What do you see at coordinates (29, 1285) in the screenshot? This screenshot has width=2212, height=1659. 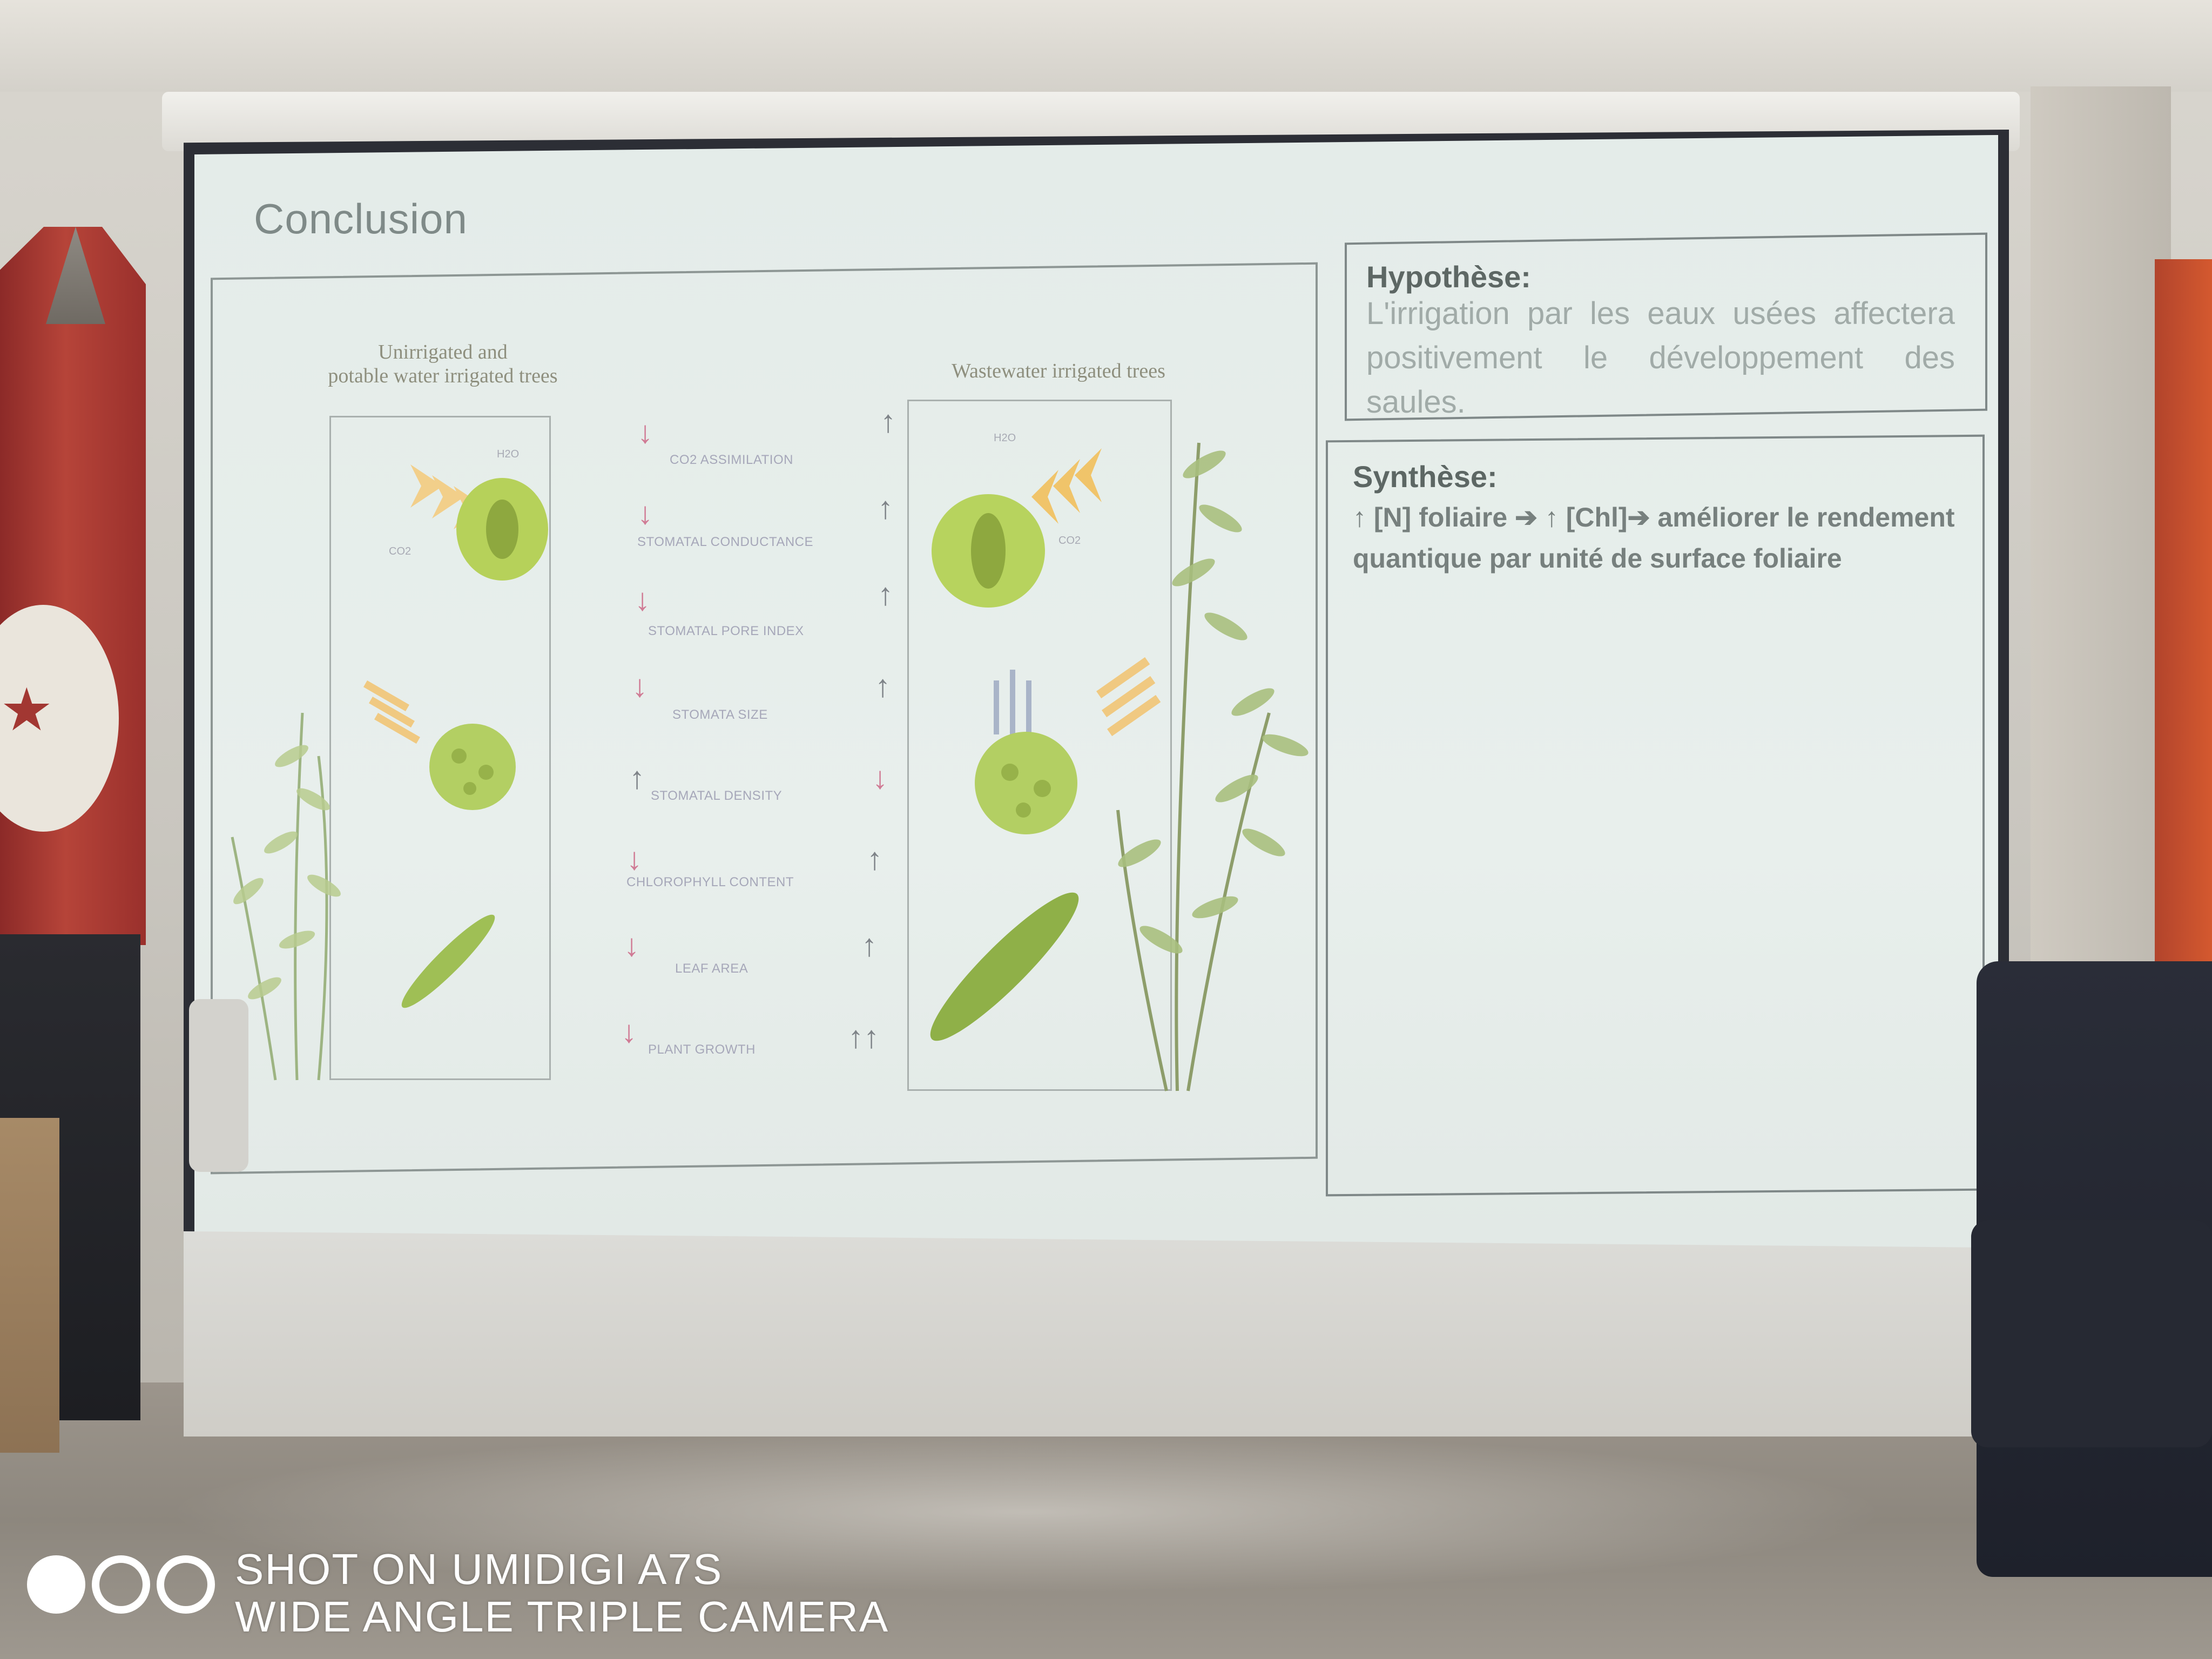 I see `side-table` at bounding box center [29, 1285].